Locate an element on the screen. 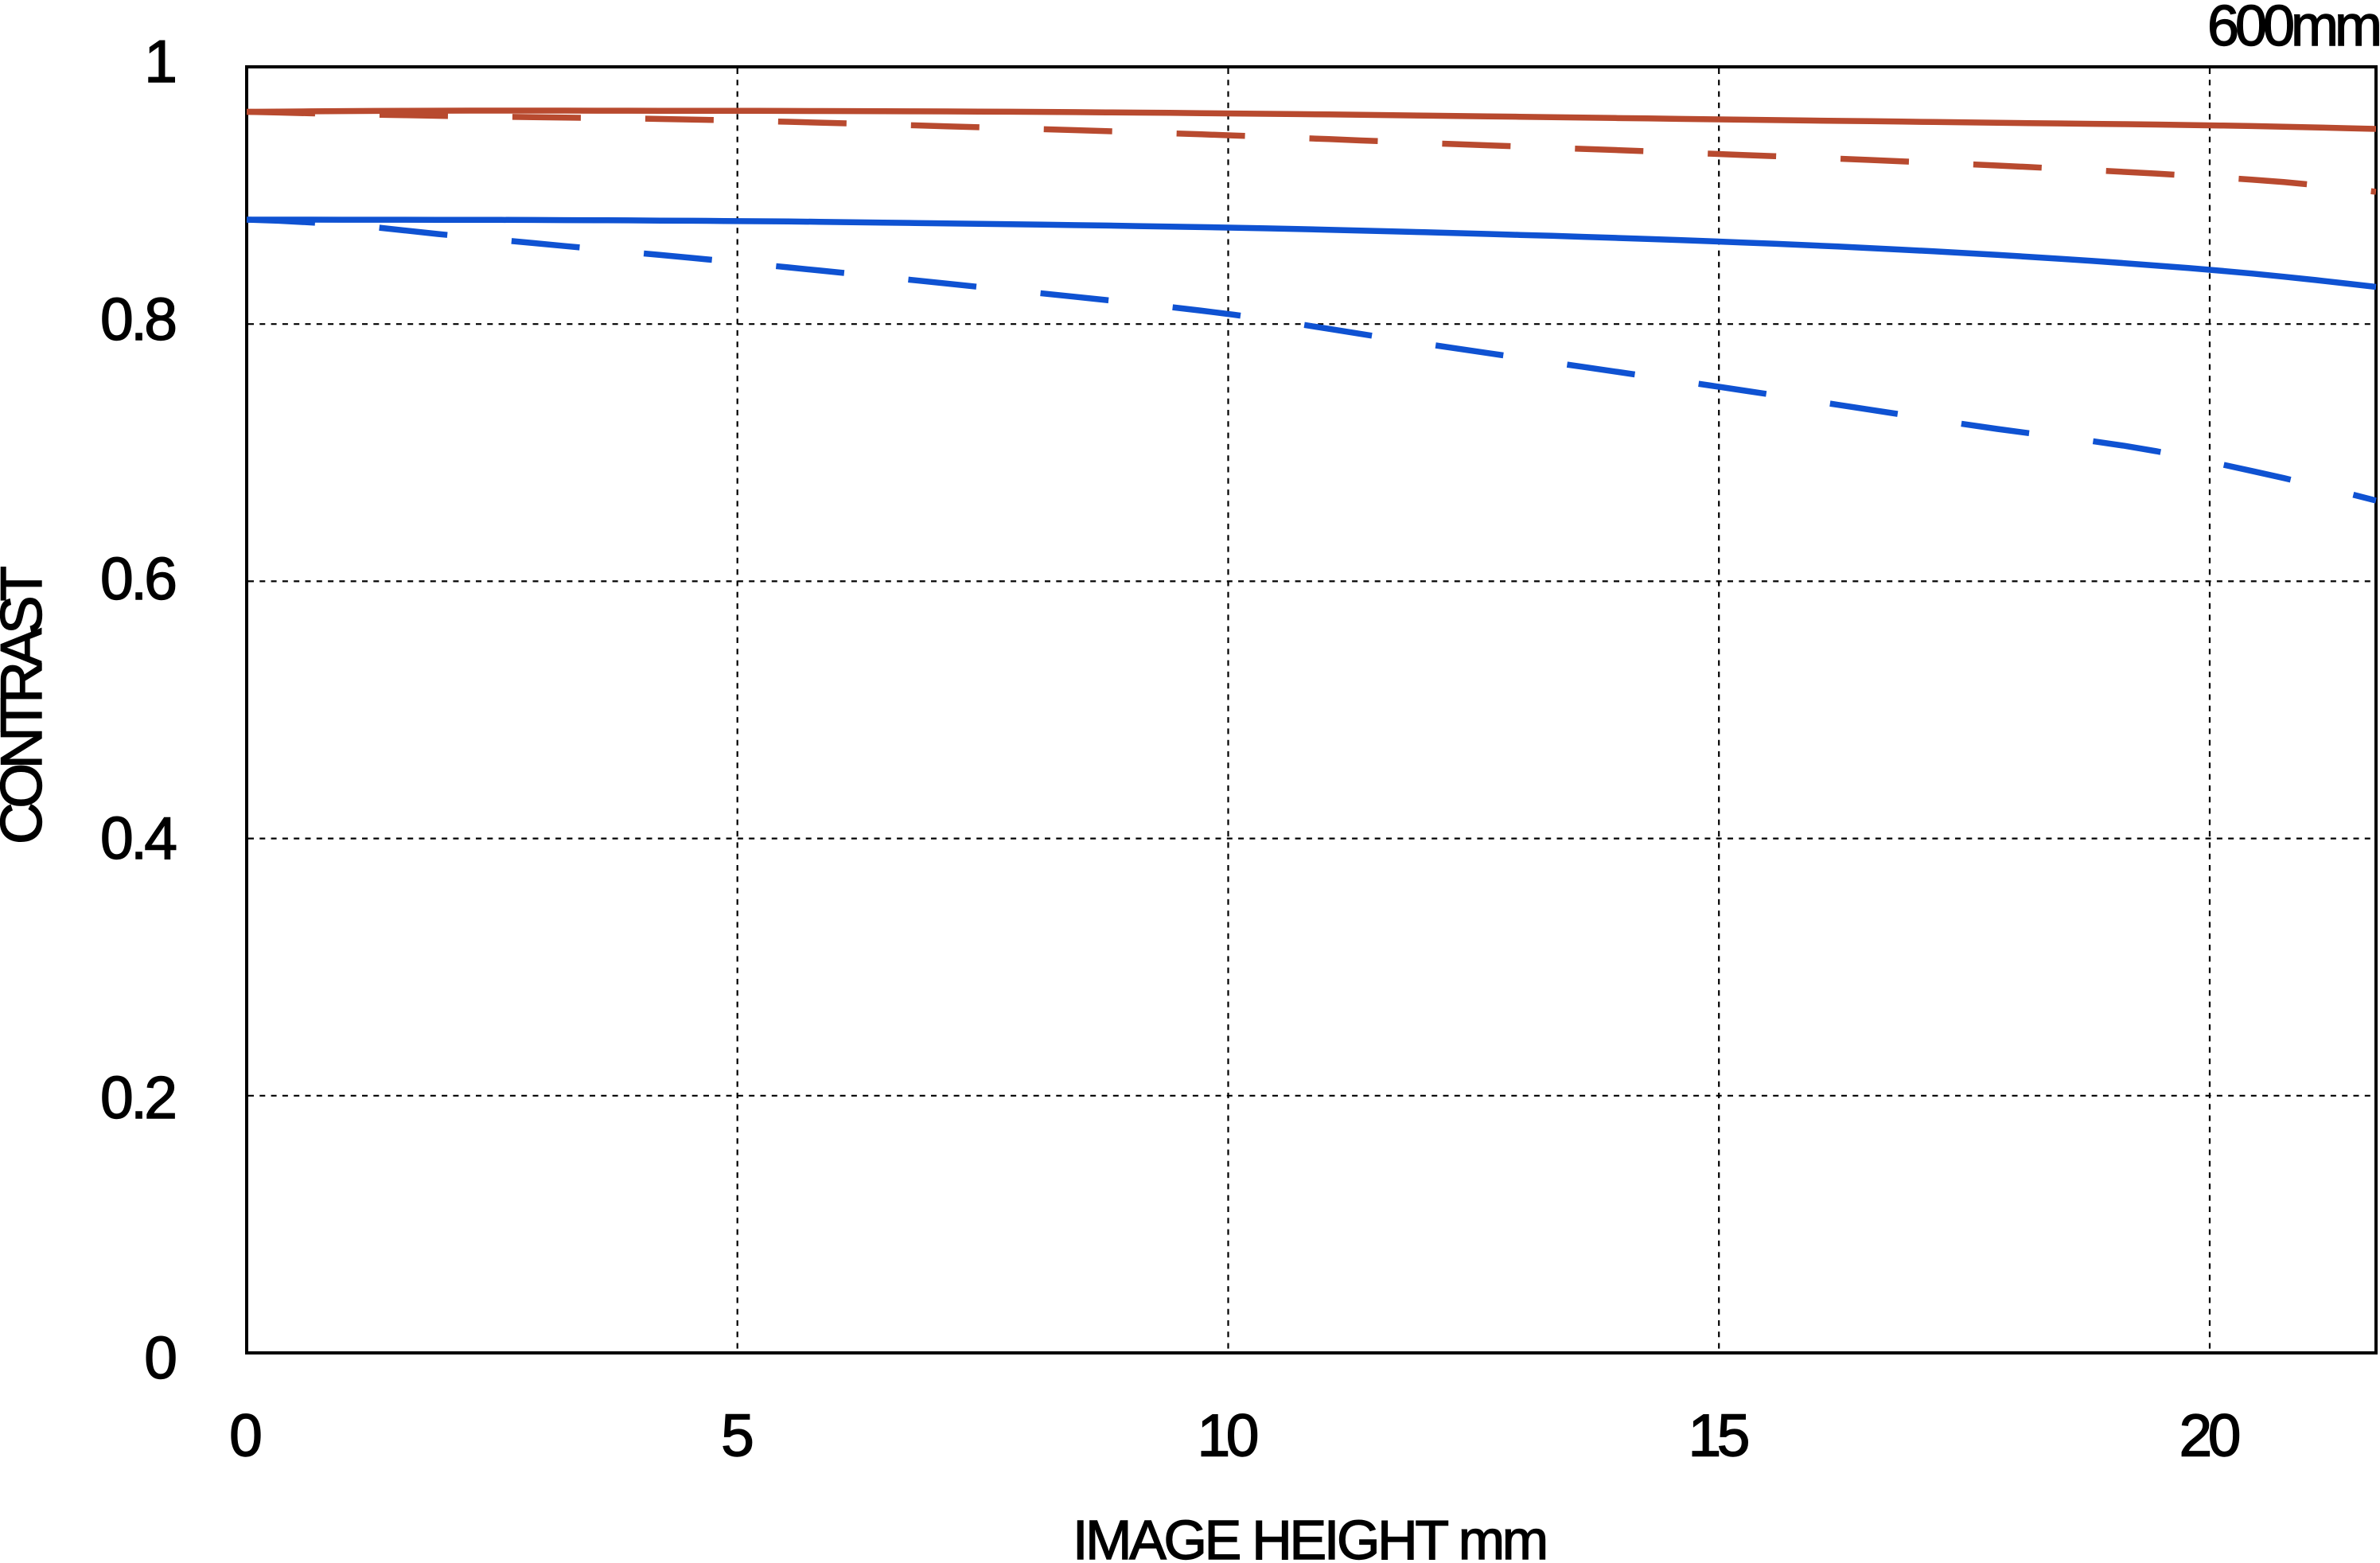  svg-text: 1 is located at coordinates (160, 61).